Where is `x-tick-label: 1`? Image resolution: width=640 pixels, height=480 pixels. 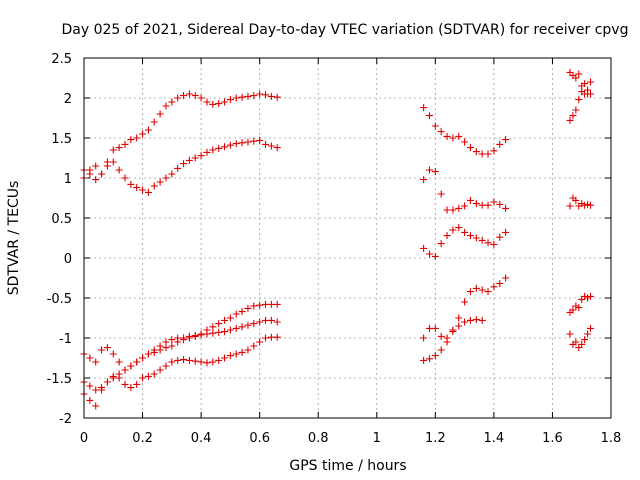 x-tick-label: 1 is located at coordinates (377, 438).